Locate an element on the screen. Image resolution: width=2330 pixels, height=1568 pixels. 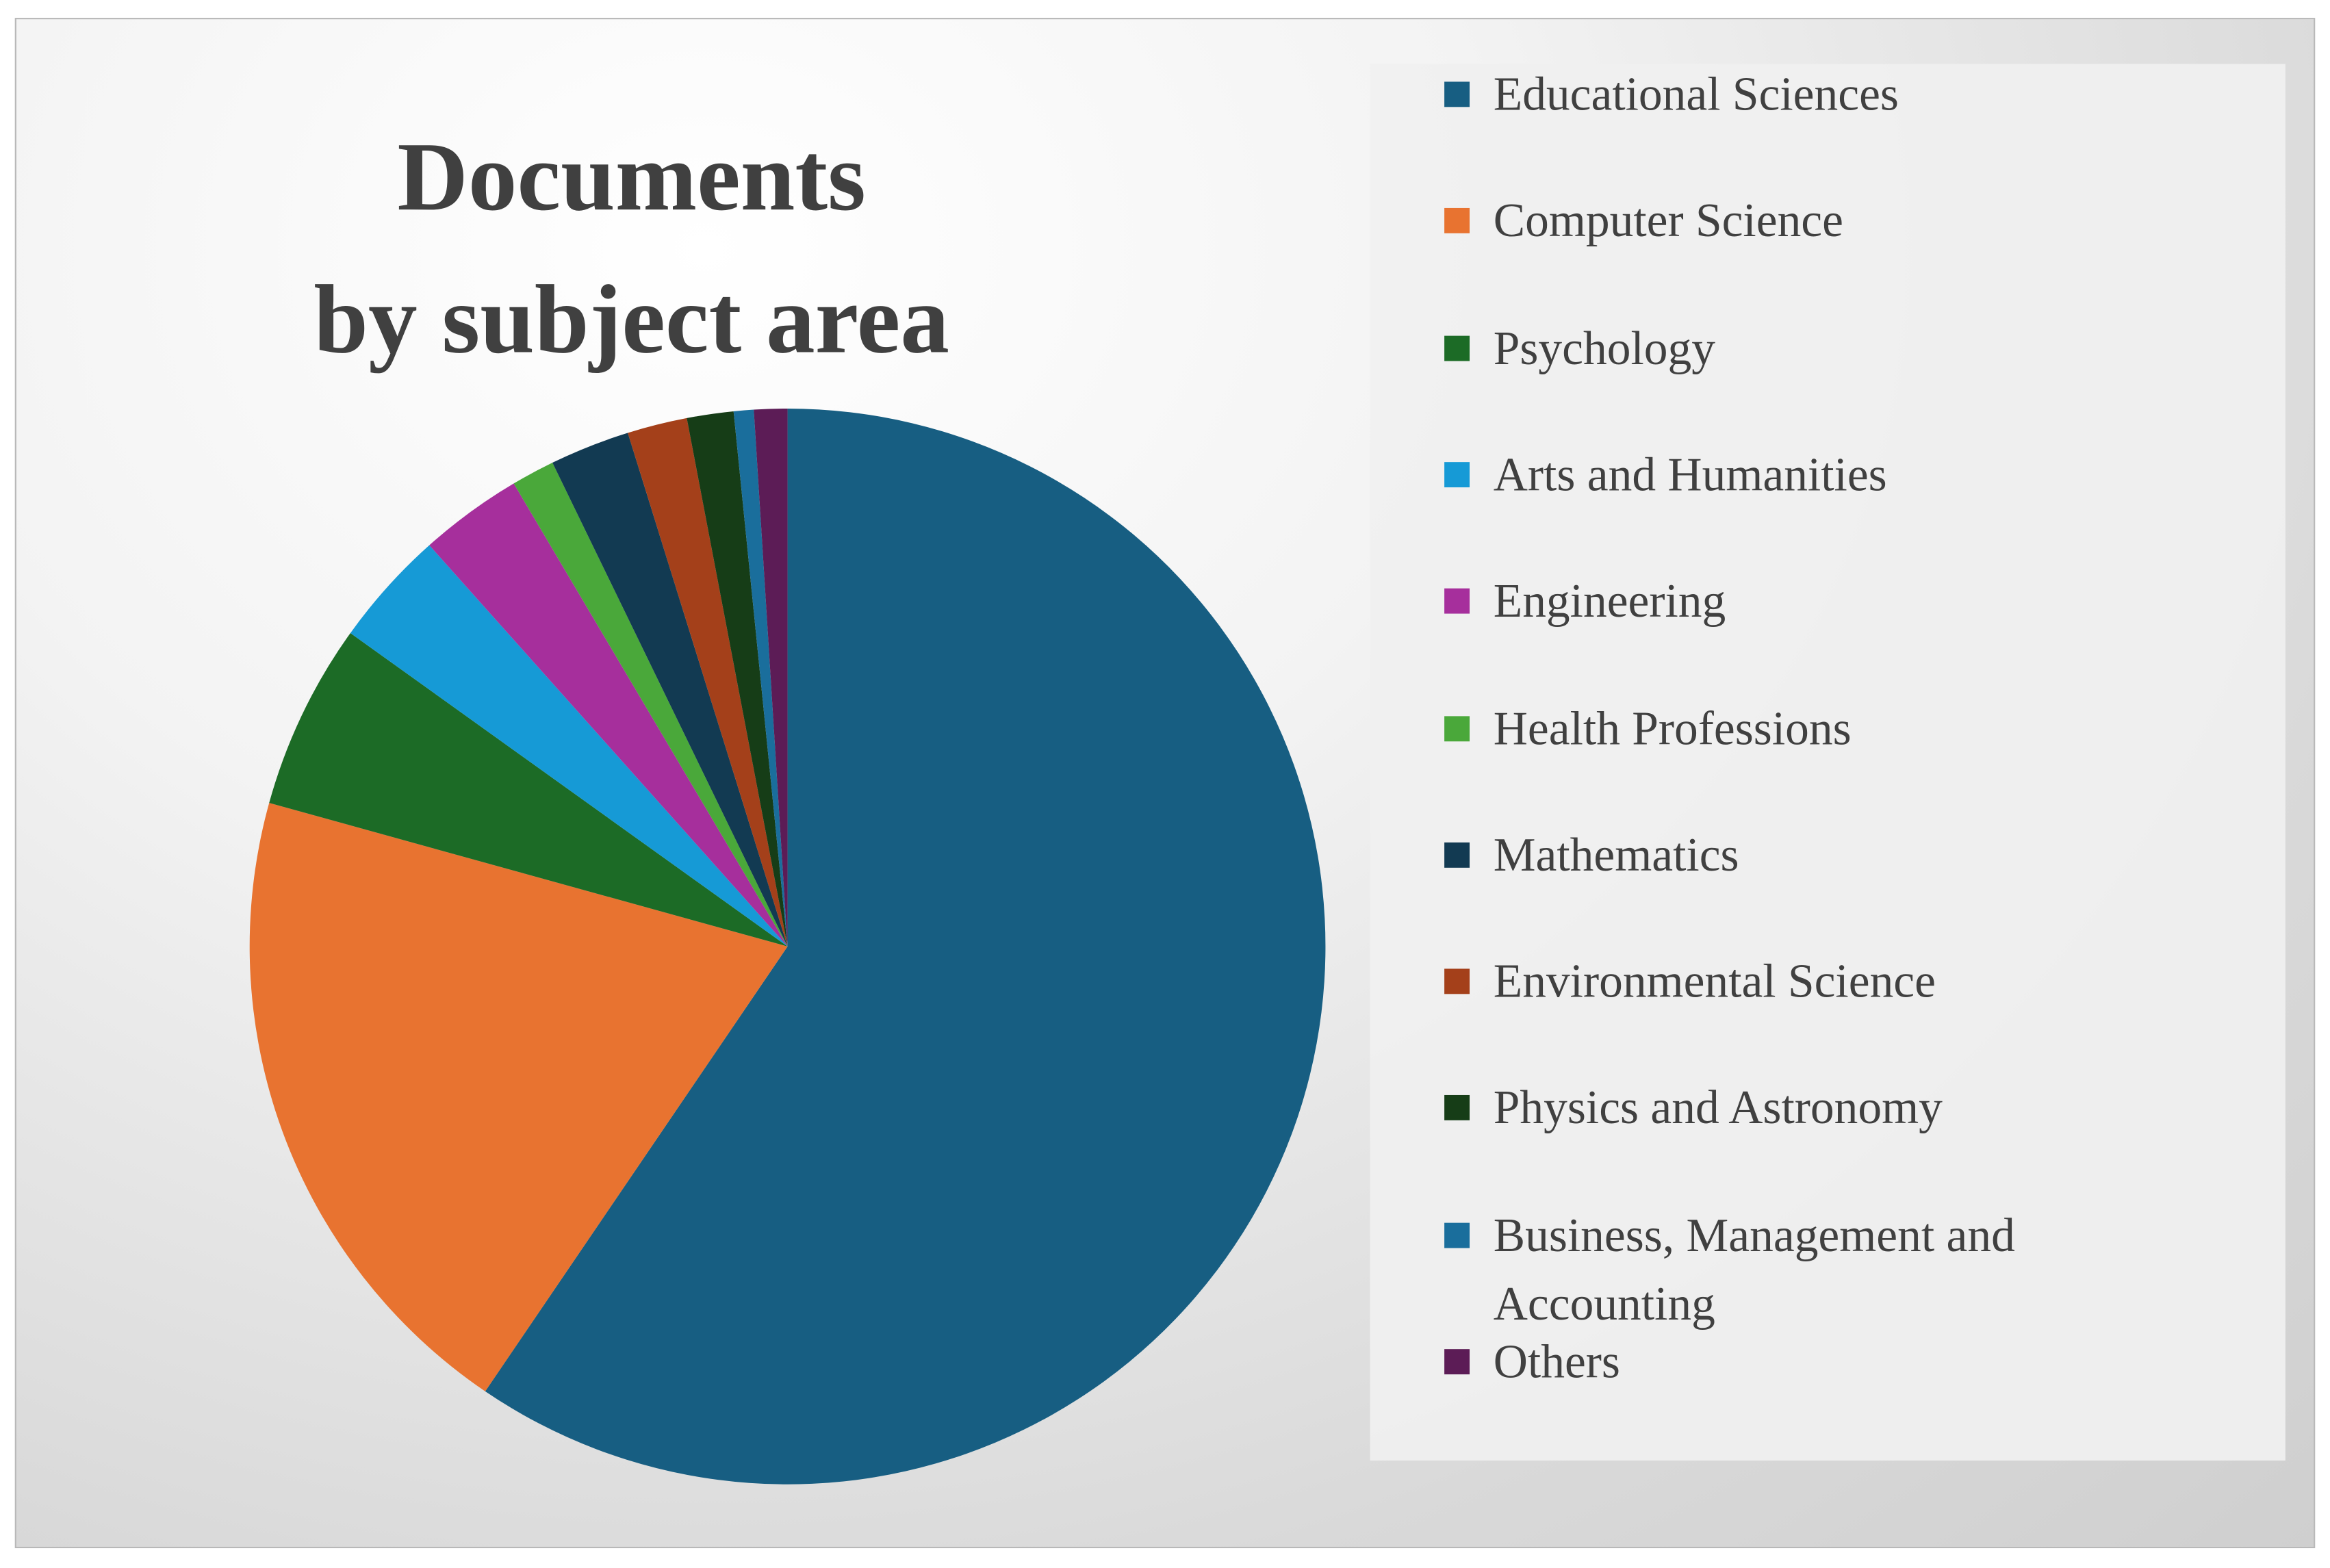
legend-item: Educational Sciences is located at coordinates (1796, 94).